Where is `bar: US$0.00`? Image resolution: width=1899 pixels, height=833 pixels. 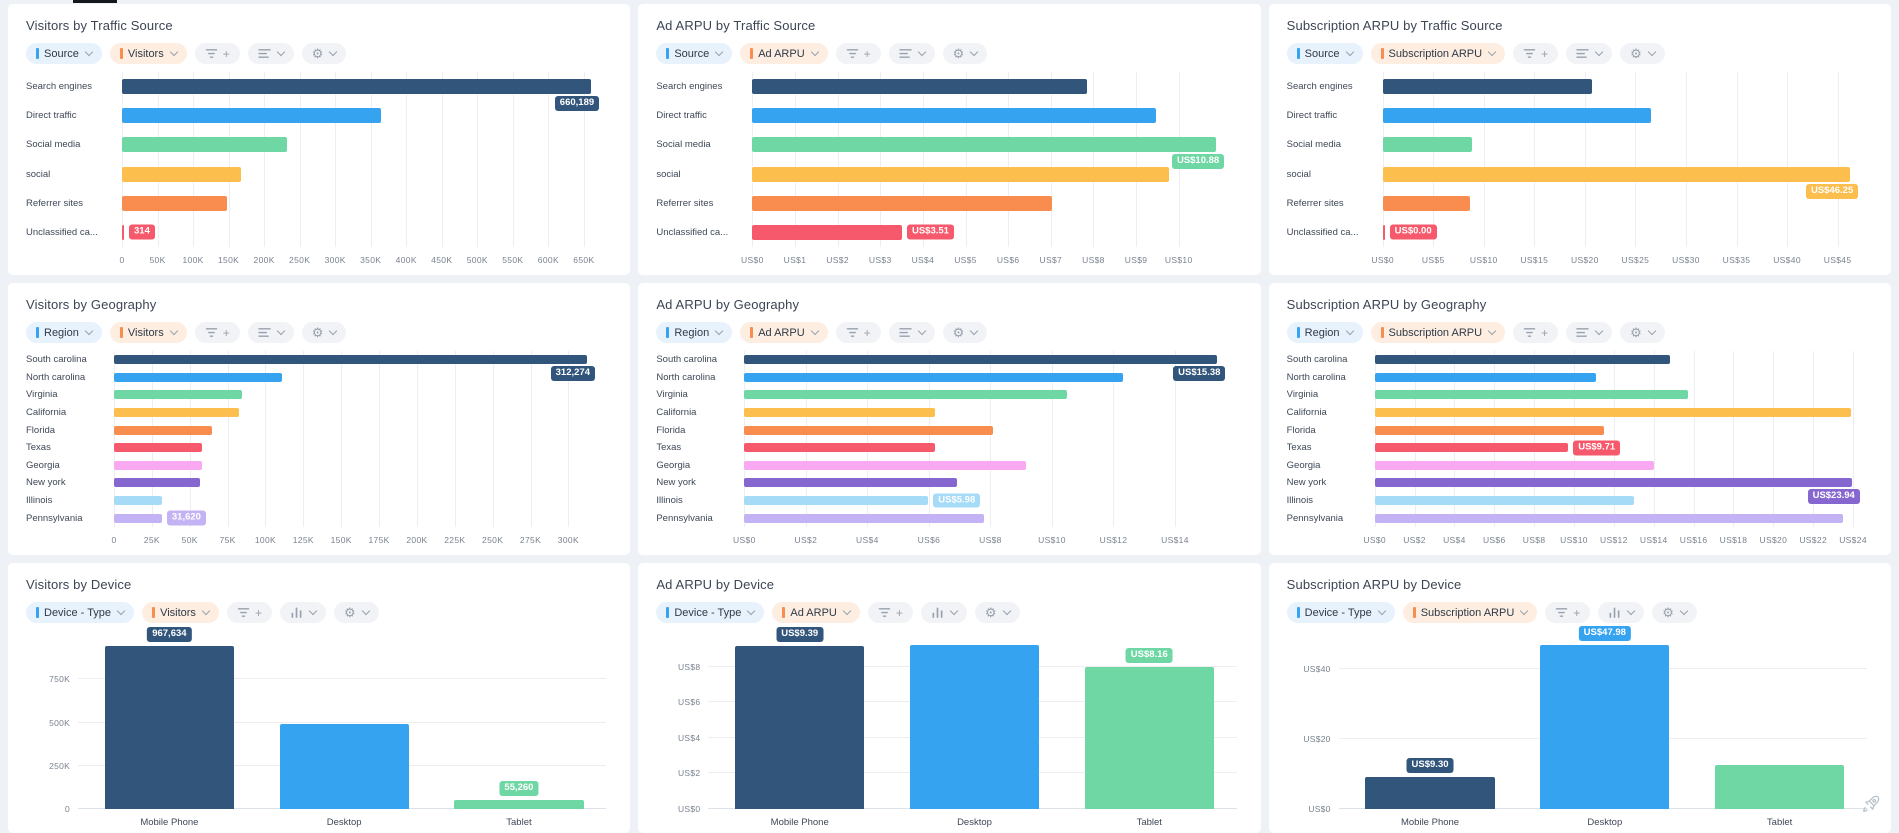 bar: US$0.00 is located at coordinates (1384, 232).